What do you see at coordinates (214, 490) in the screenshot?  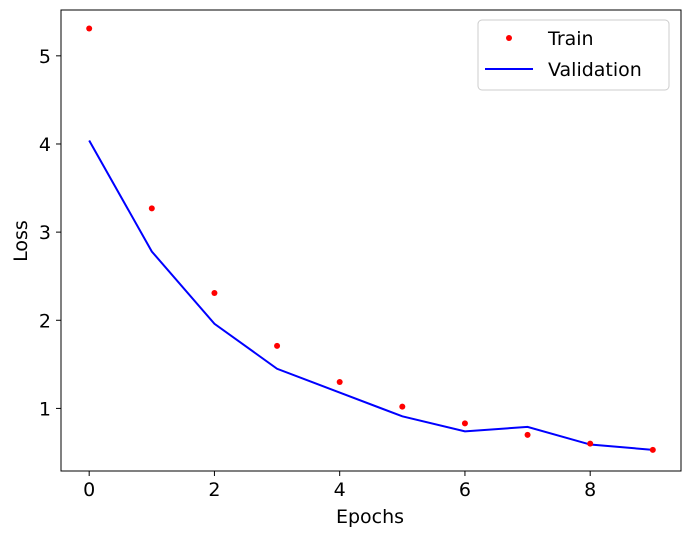 I see `x-tick-label: 2` at bounding box center [214, 490].